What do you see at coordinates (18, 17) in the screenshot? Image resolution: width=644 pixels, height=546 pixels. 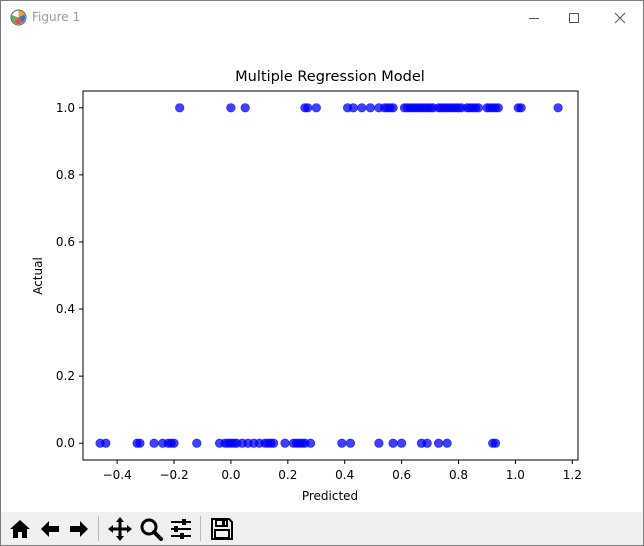 I see `matplotlib-app-icon` at bounding box center [18, 17].